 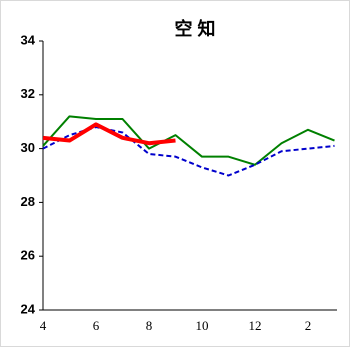 What do you see at coordinates (28, 255) in the screenshot?
I see `y-tick-label: 26` at bounding box center [28, 255].